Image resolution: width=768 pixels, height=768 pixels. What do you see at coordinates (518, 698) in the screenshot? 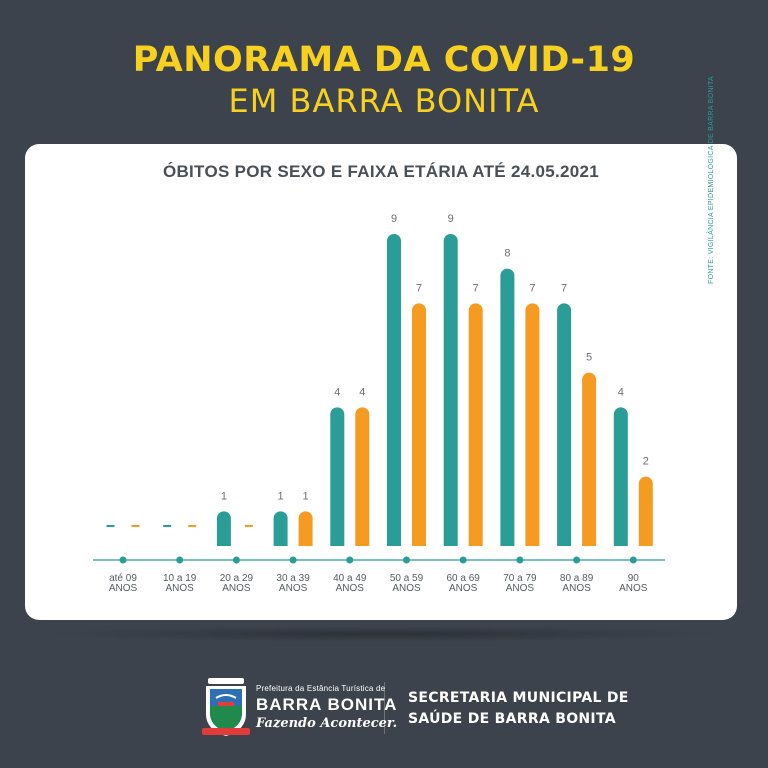
I see `secretaria-line1: SECRETARIA MUNICIPAL DE` at bounding box center [518, 698].